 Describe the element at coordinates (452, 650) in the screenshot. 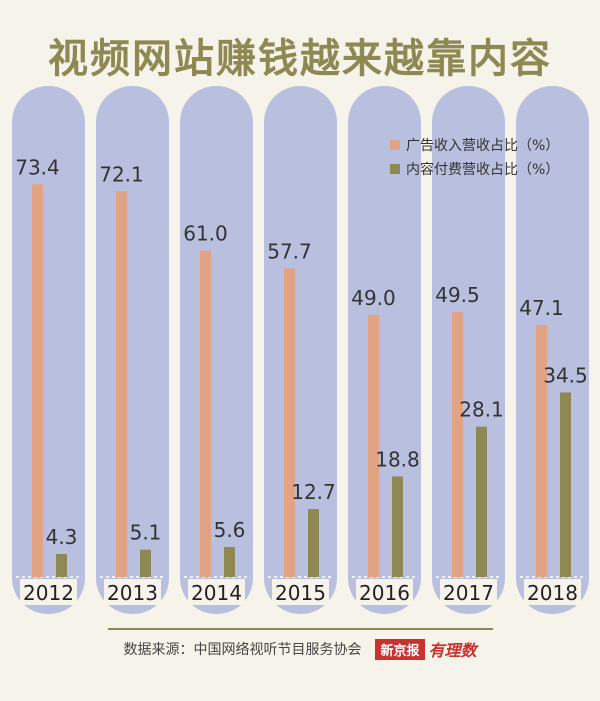

I see `logo-secondary: 有理数` at that location.